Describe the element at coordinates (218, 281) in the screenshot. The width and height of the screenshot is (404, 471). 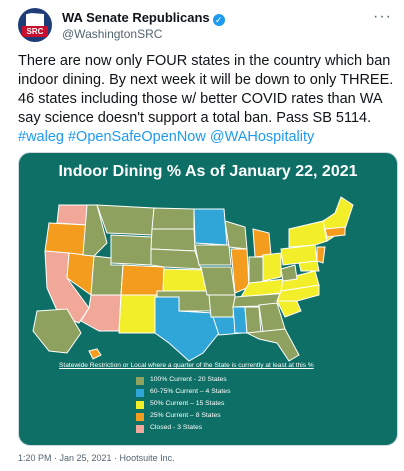
I see `state-missouri` at that location.